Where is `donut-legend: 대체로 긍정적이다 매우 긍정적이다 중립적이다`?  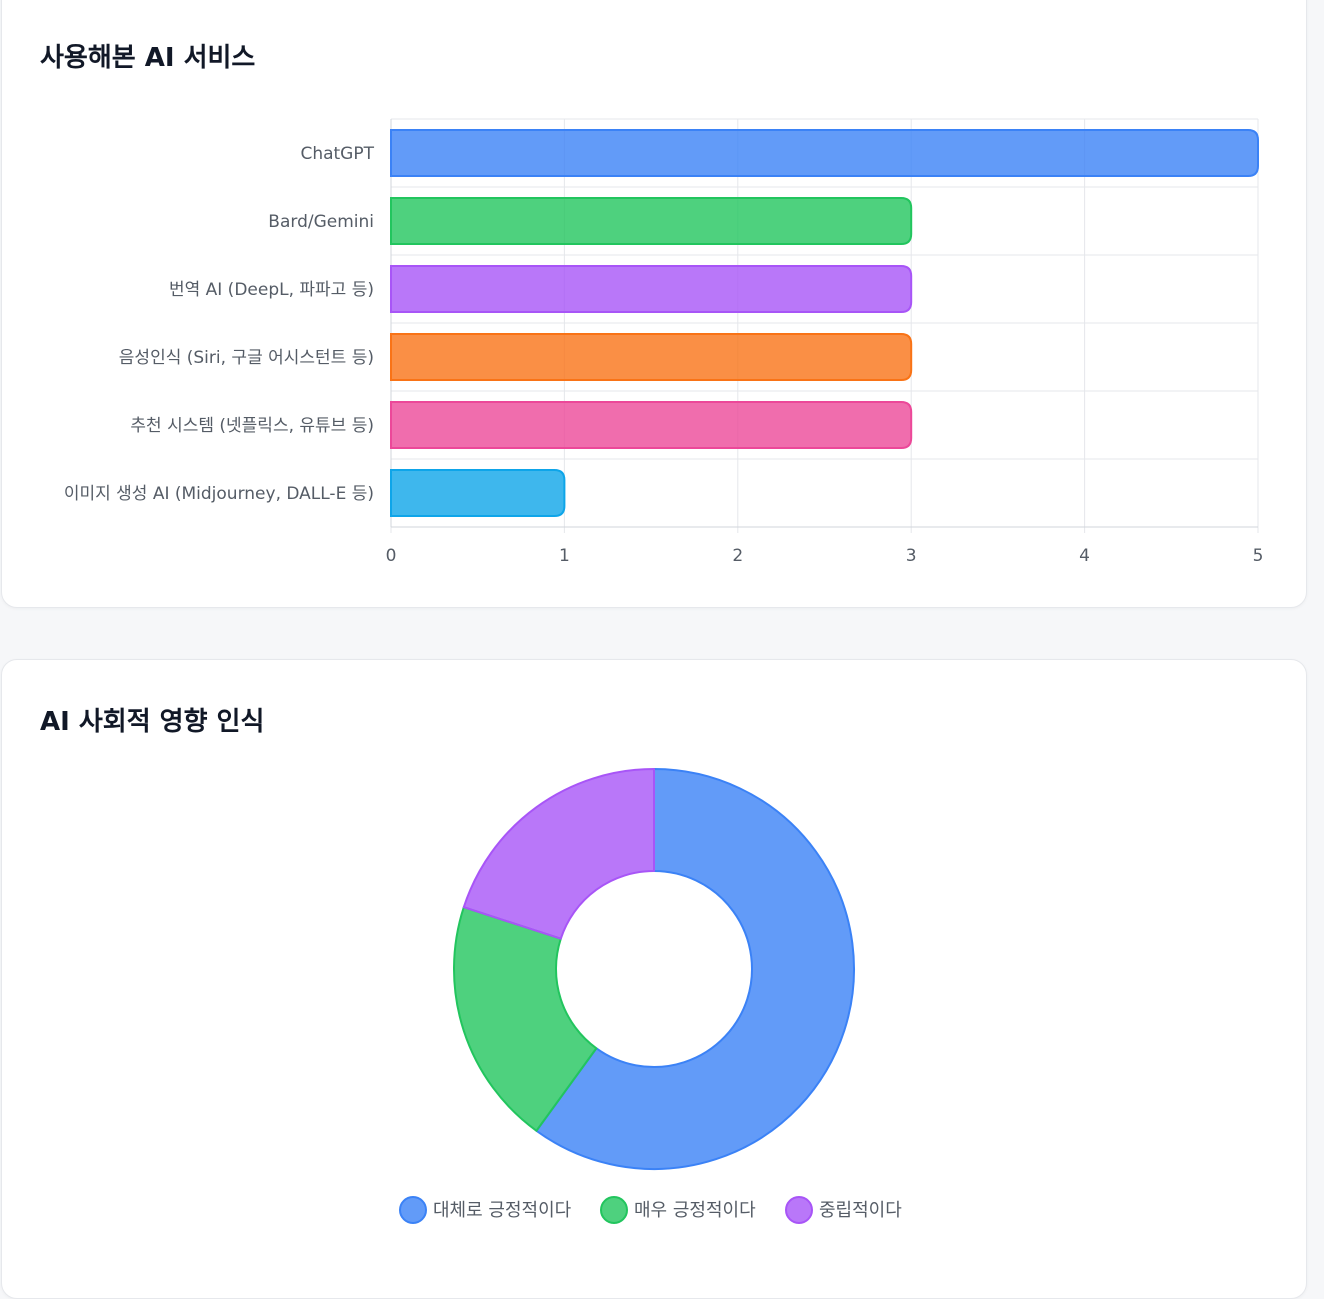 donut-legend: 대체로 긍정적이다 매우 긍정적이다 중립적이다 is located at coordinates (650, 1210).